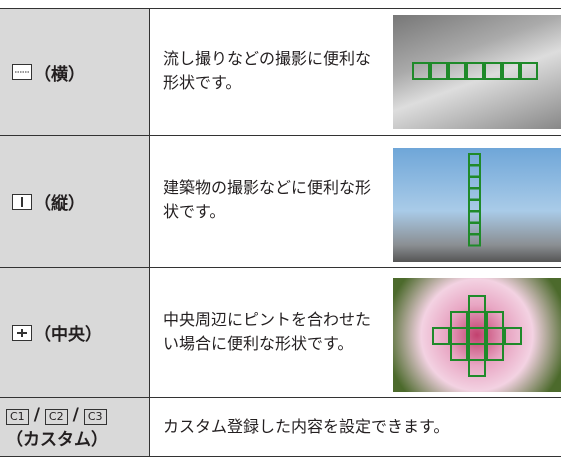 Image resolution: width=561 pixels, height=457 pixels. Describe the element at coordinates (68, 335) in the screenshot. I see `label-text: （中央）` at that location.